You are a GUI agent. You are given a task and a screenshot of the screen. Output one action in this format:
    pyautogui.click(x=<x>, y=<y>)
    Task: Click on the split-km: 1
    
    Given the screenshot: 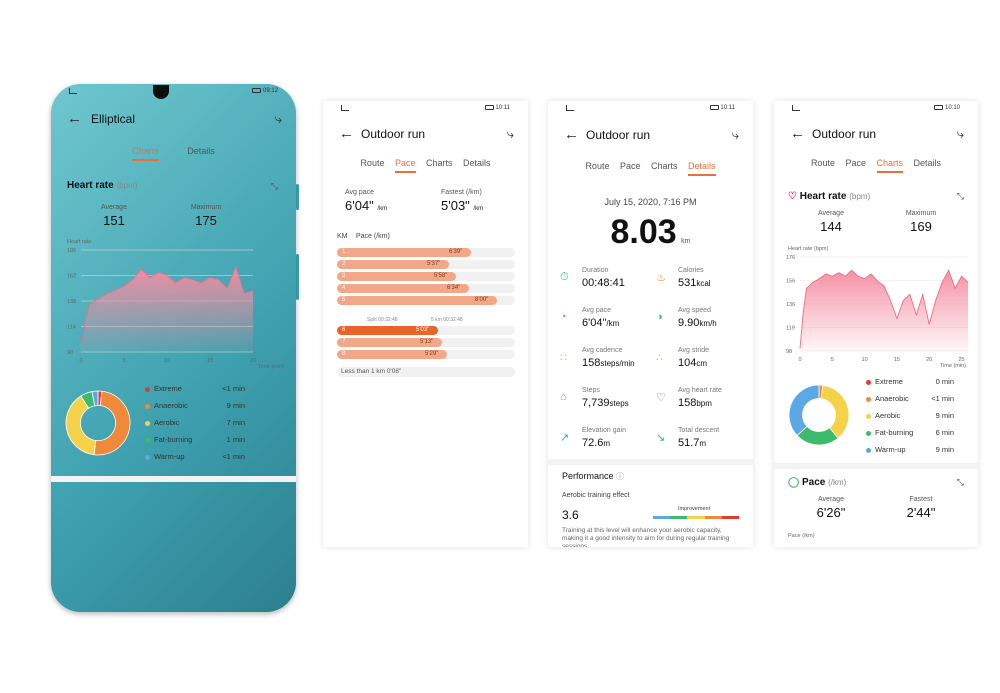 What is the action you would take?
    pyautogui.click(x=344, y=252)
    